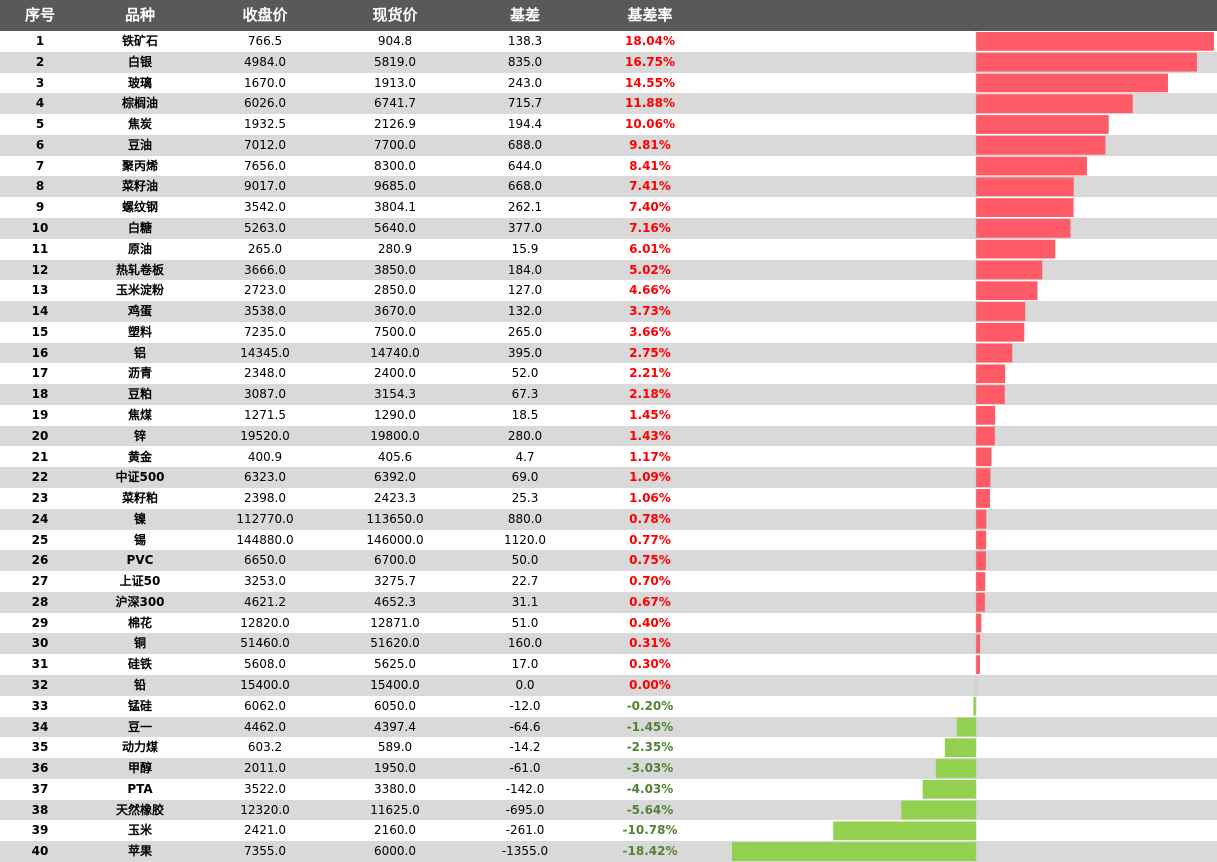 The height and width of the screenshot is (862, 1217). I want to click on header-name: 品种, so click(139, 15).